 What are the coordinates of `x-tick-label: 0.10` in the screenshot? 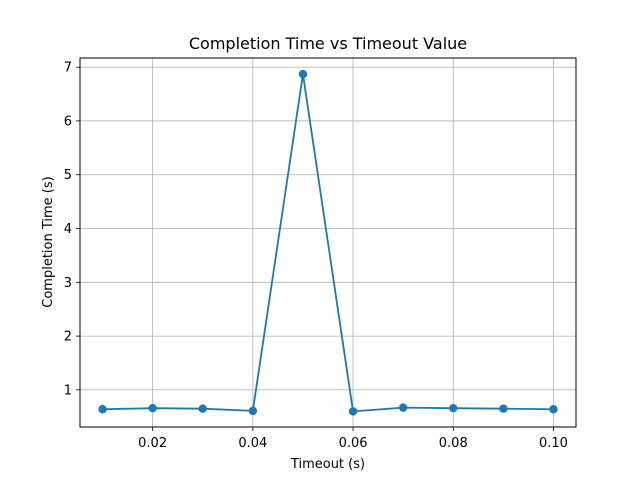 It's located at (553, 443).